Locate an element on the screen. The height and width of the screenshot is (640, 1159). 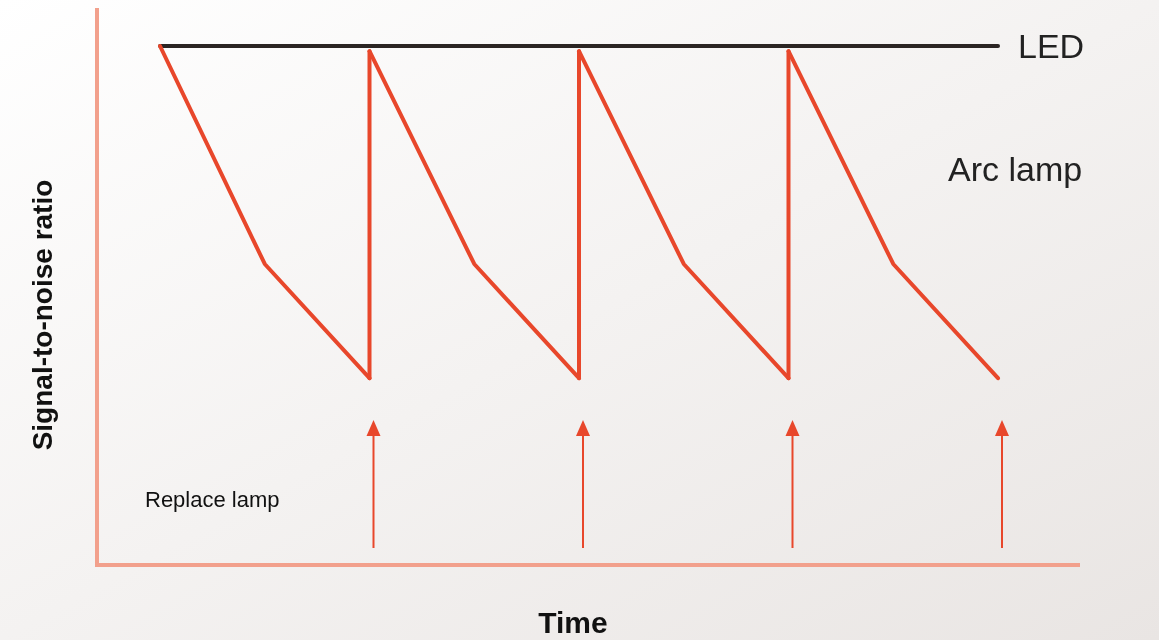
y-axis-title: Signal-to-noise ratio is located at coordinates (42, 315).